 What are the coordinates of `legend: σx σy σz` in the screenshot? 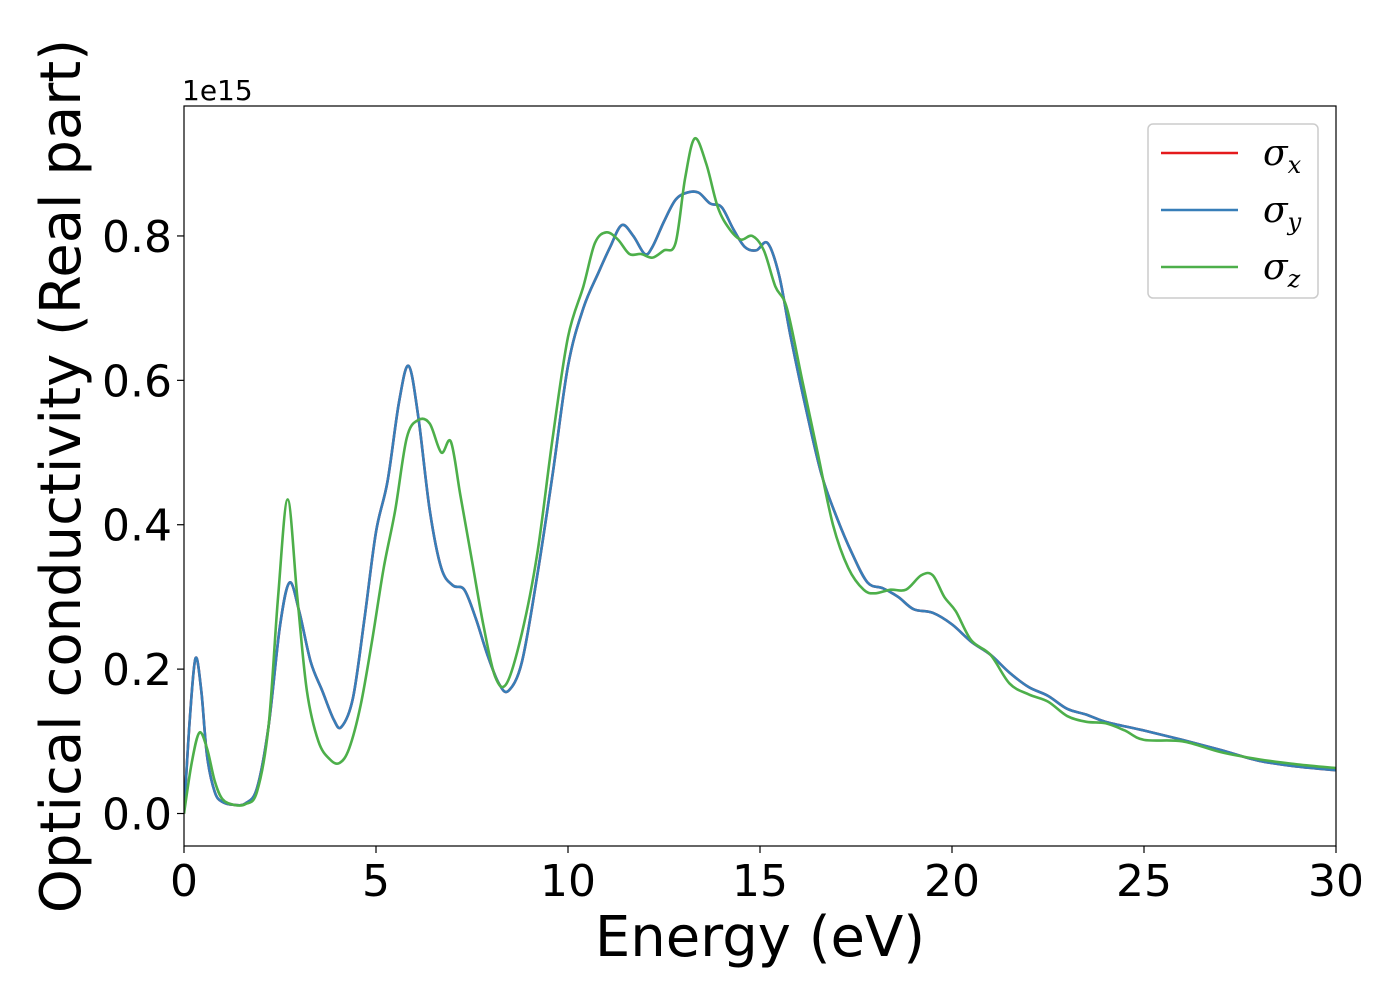 It's located at (1233, 211).